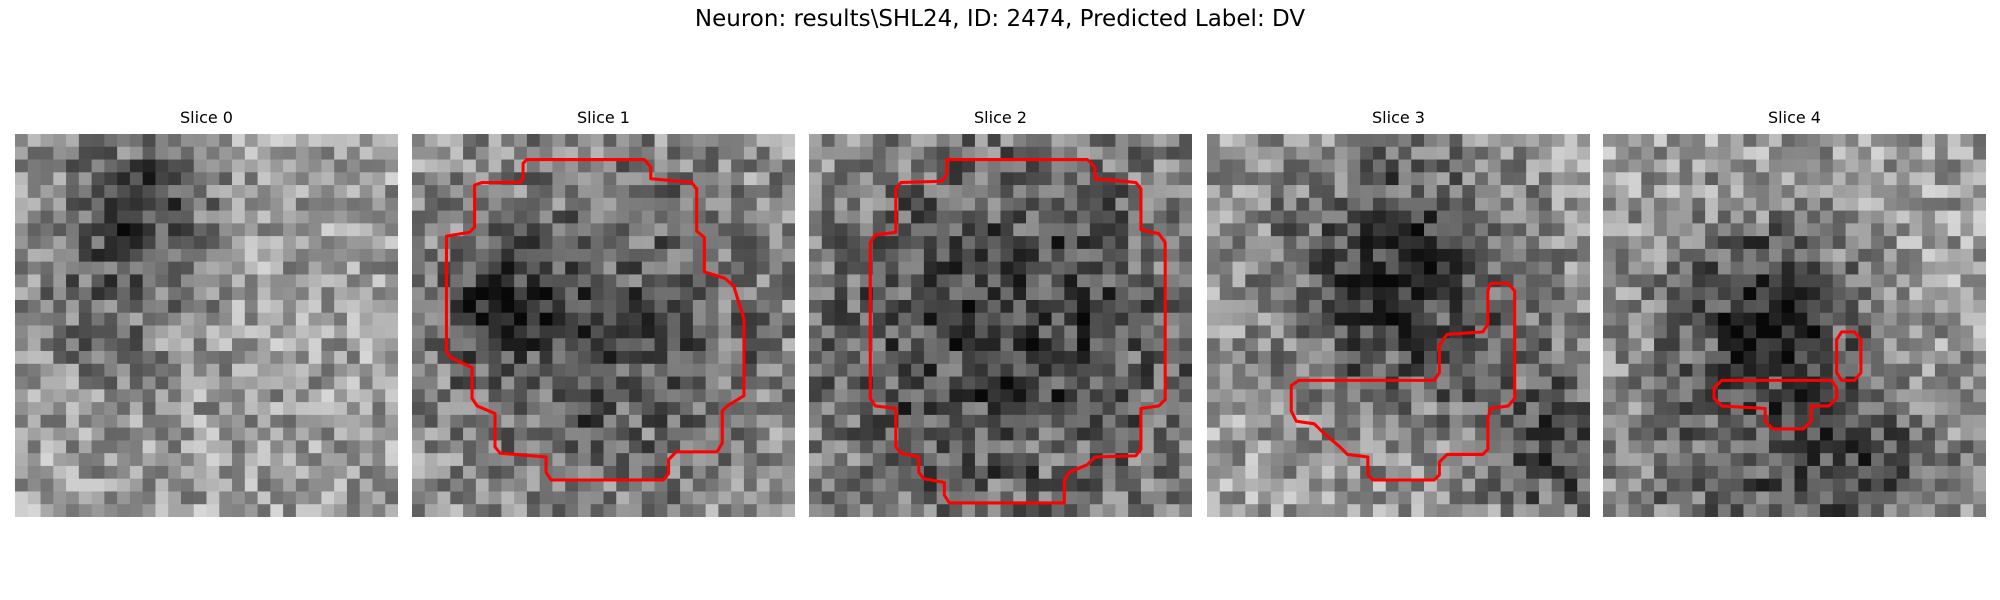 This screenshot has width=2000, height=600. What do you see at coordinates (1775, 404) in the screenshot?
I see `contour` at bounding box center [1775, 404].